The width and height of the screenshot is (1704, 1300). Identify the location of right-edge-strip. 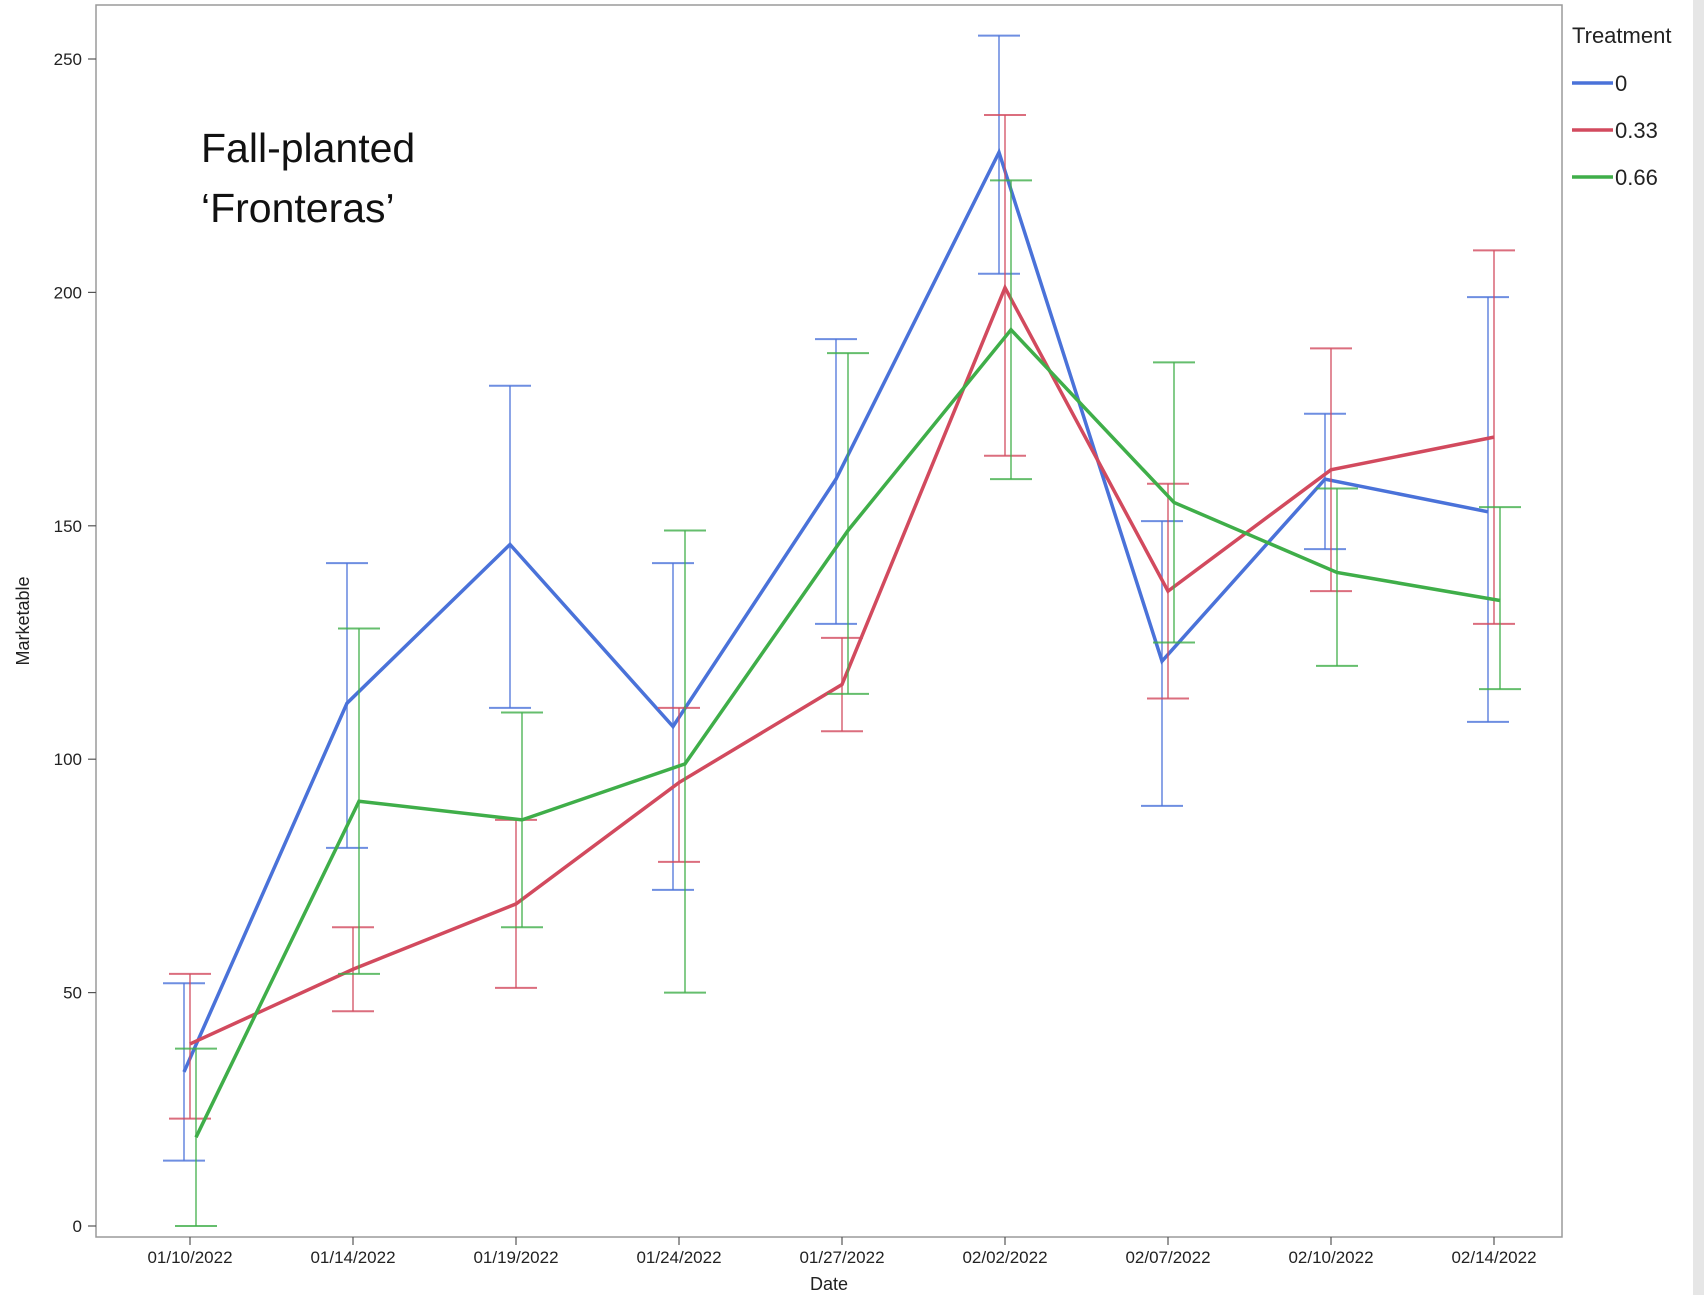
(1698, 647).